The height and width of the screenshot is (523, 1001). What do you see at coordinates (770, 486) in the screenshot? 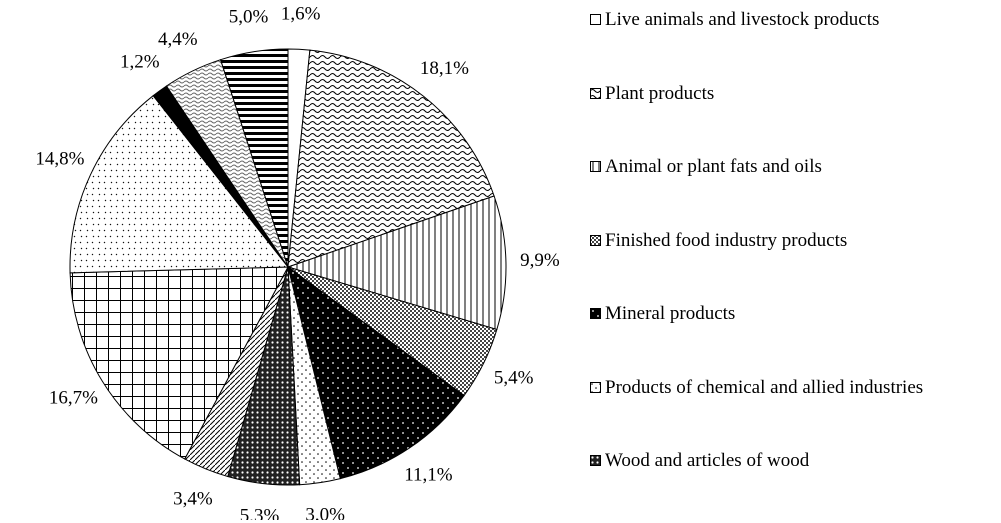
I see `legend-item: Wood and articles of wood` at bounding box center [770, 486].